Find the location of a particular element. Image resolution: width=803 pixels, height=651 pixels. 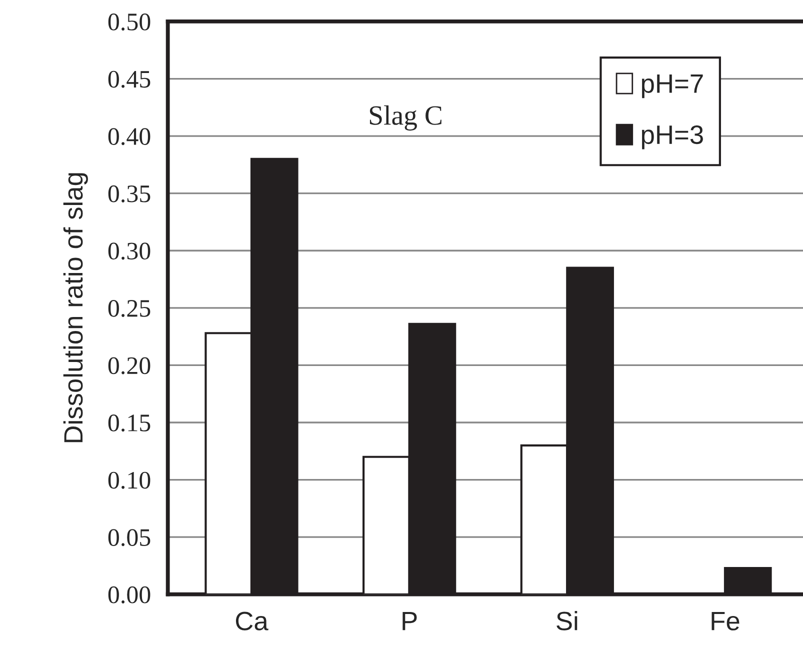

y-tick-label: 0.35 is located at coordinates (129, 193).